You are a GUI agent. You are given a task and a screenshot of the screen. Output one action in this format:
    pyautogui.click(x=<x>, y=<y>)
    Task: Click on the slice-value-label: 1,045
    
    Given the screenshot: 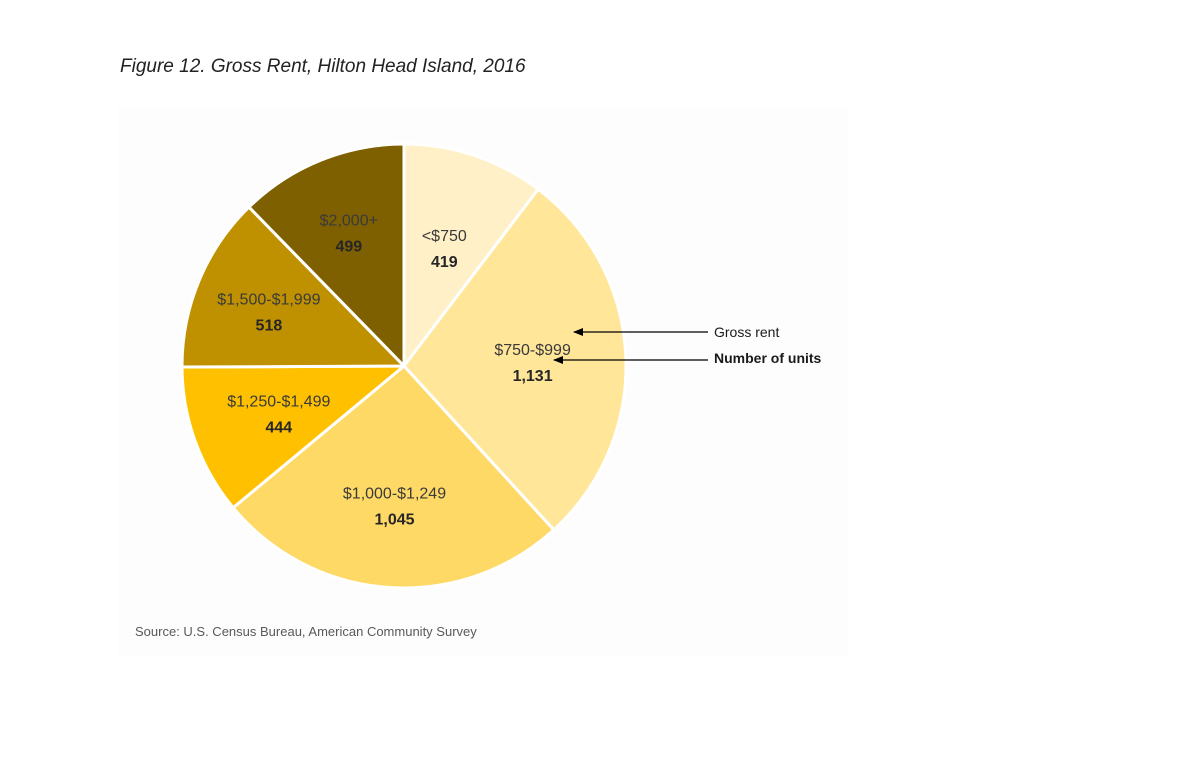 What is the action you would take?
    pyautogui.click(x=394, y=519)
    